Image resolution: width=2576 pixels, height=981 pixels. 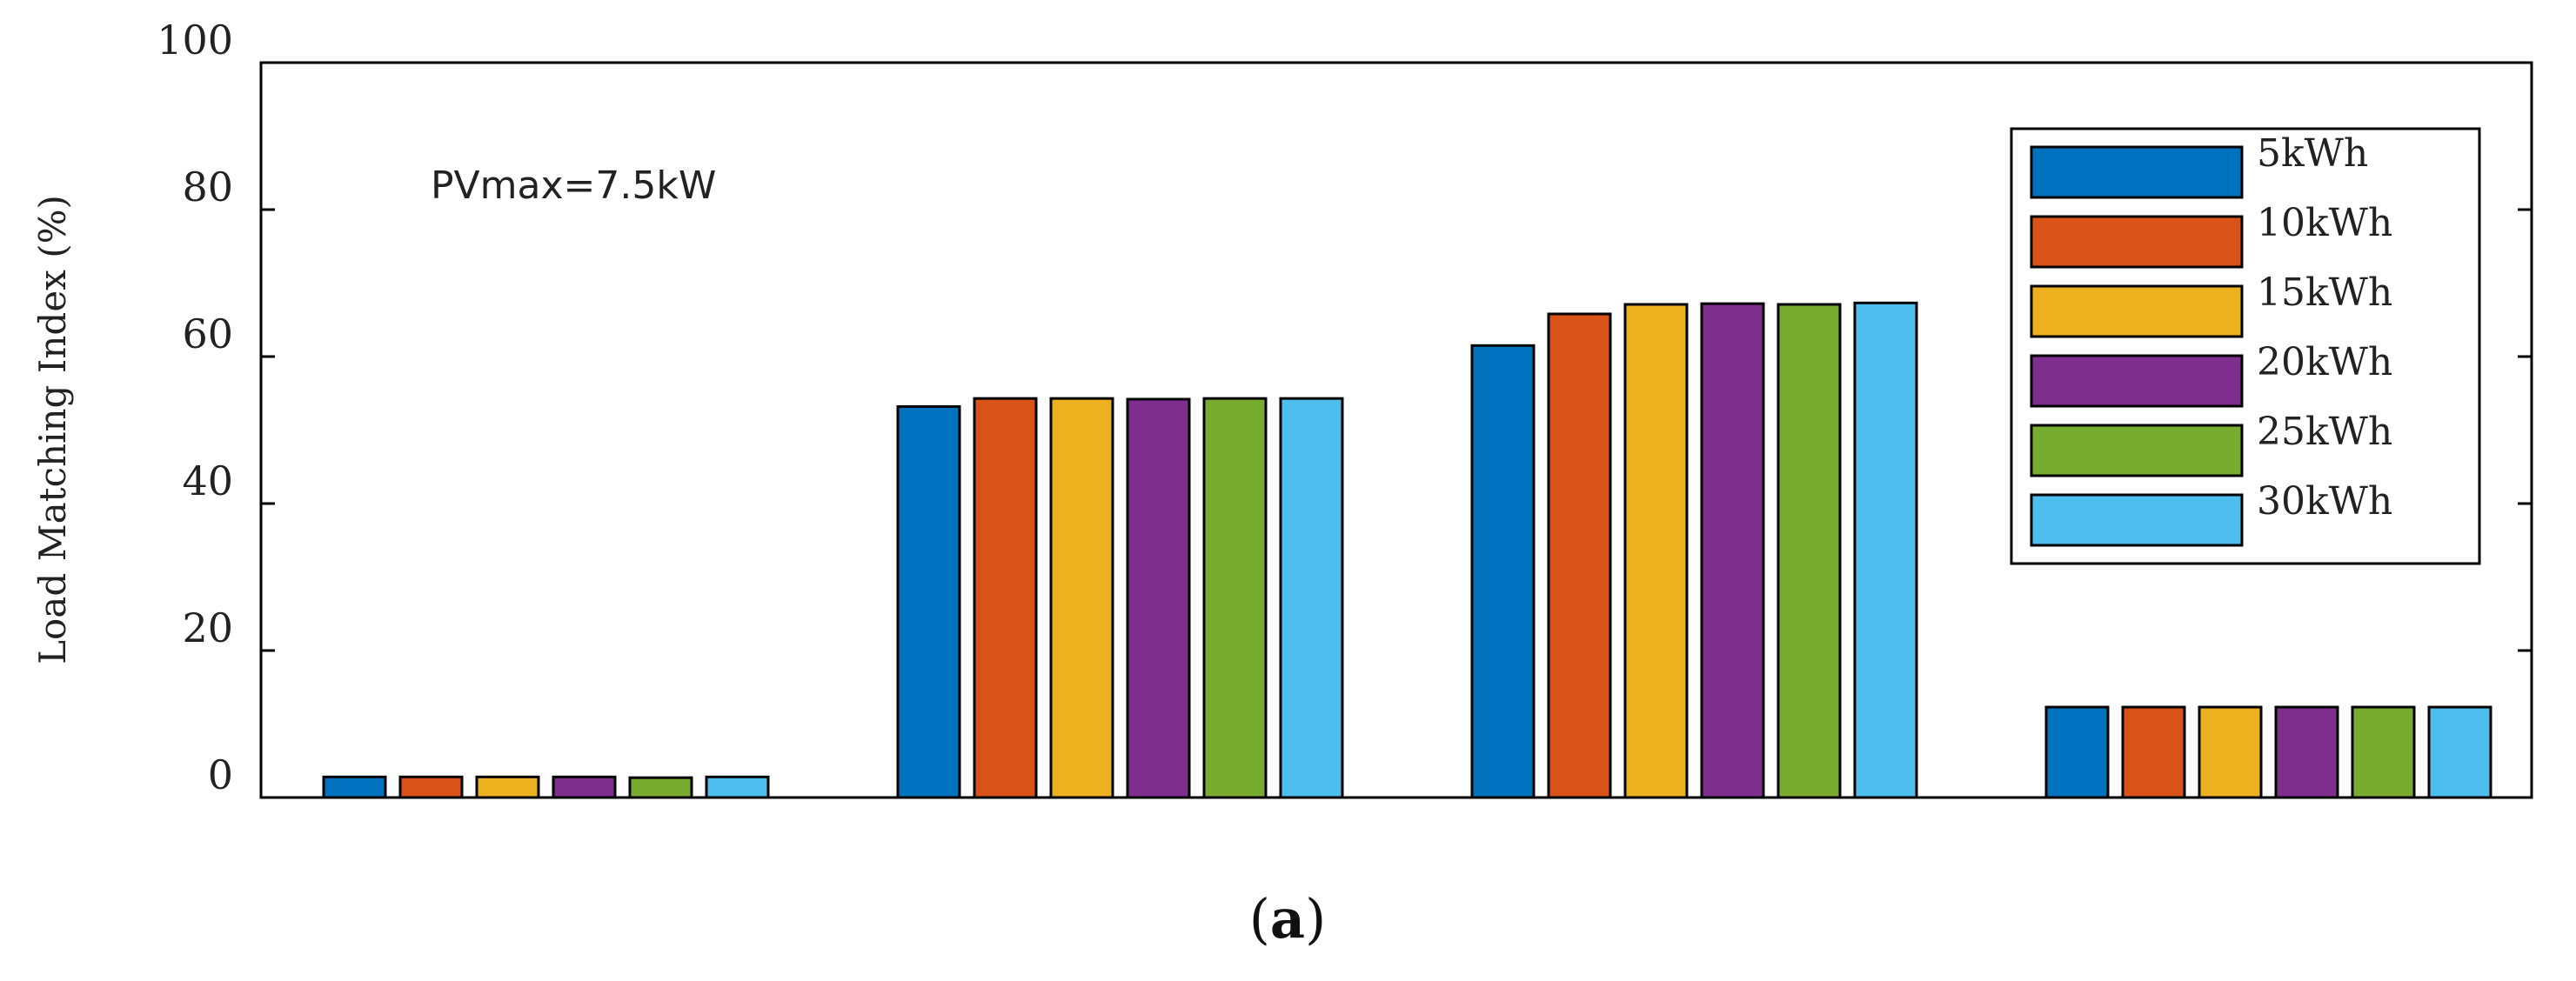 What do you see at coordinates (207, 480) in the screenshot?
I see `y-tick-label: 40` at bounding box center [207, 480].